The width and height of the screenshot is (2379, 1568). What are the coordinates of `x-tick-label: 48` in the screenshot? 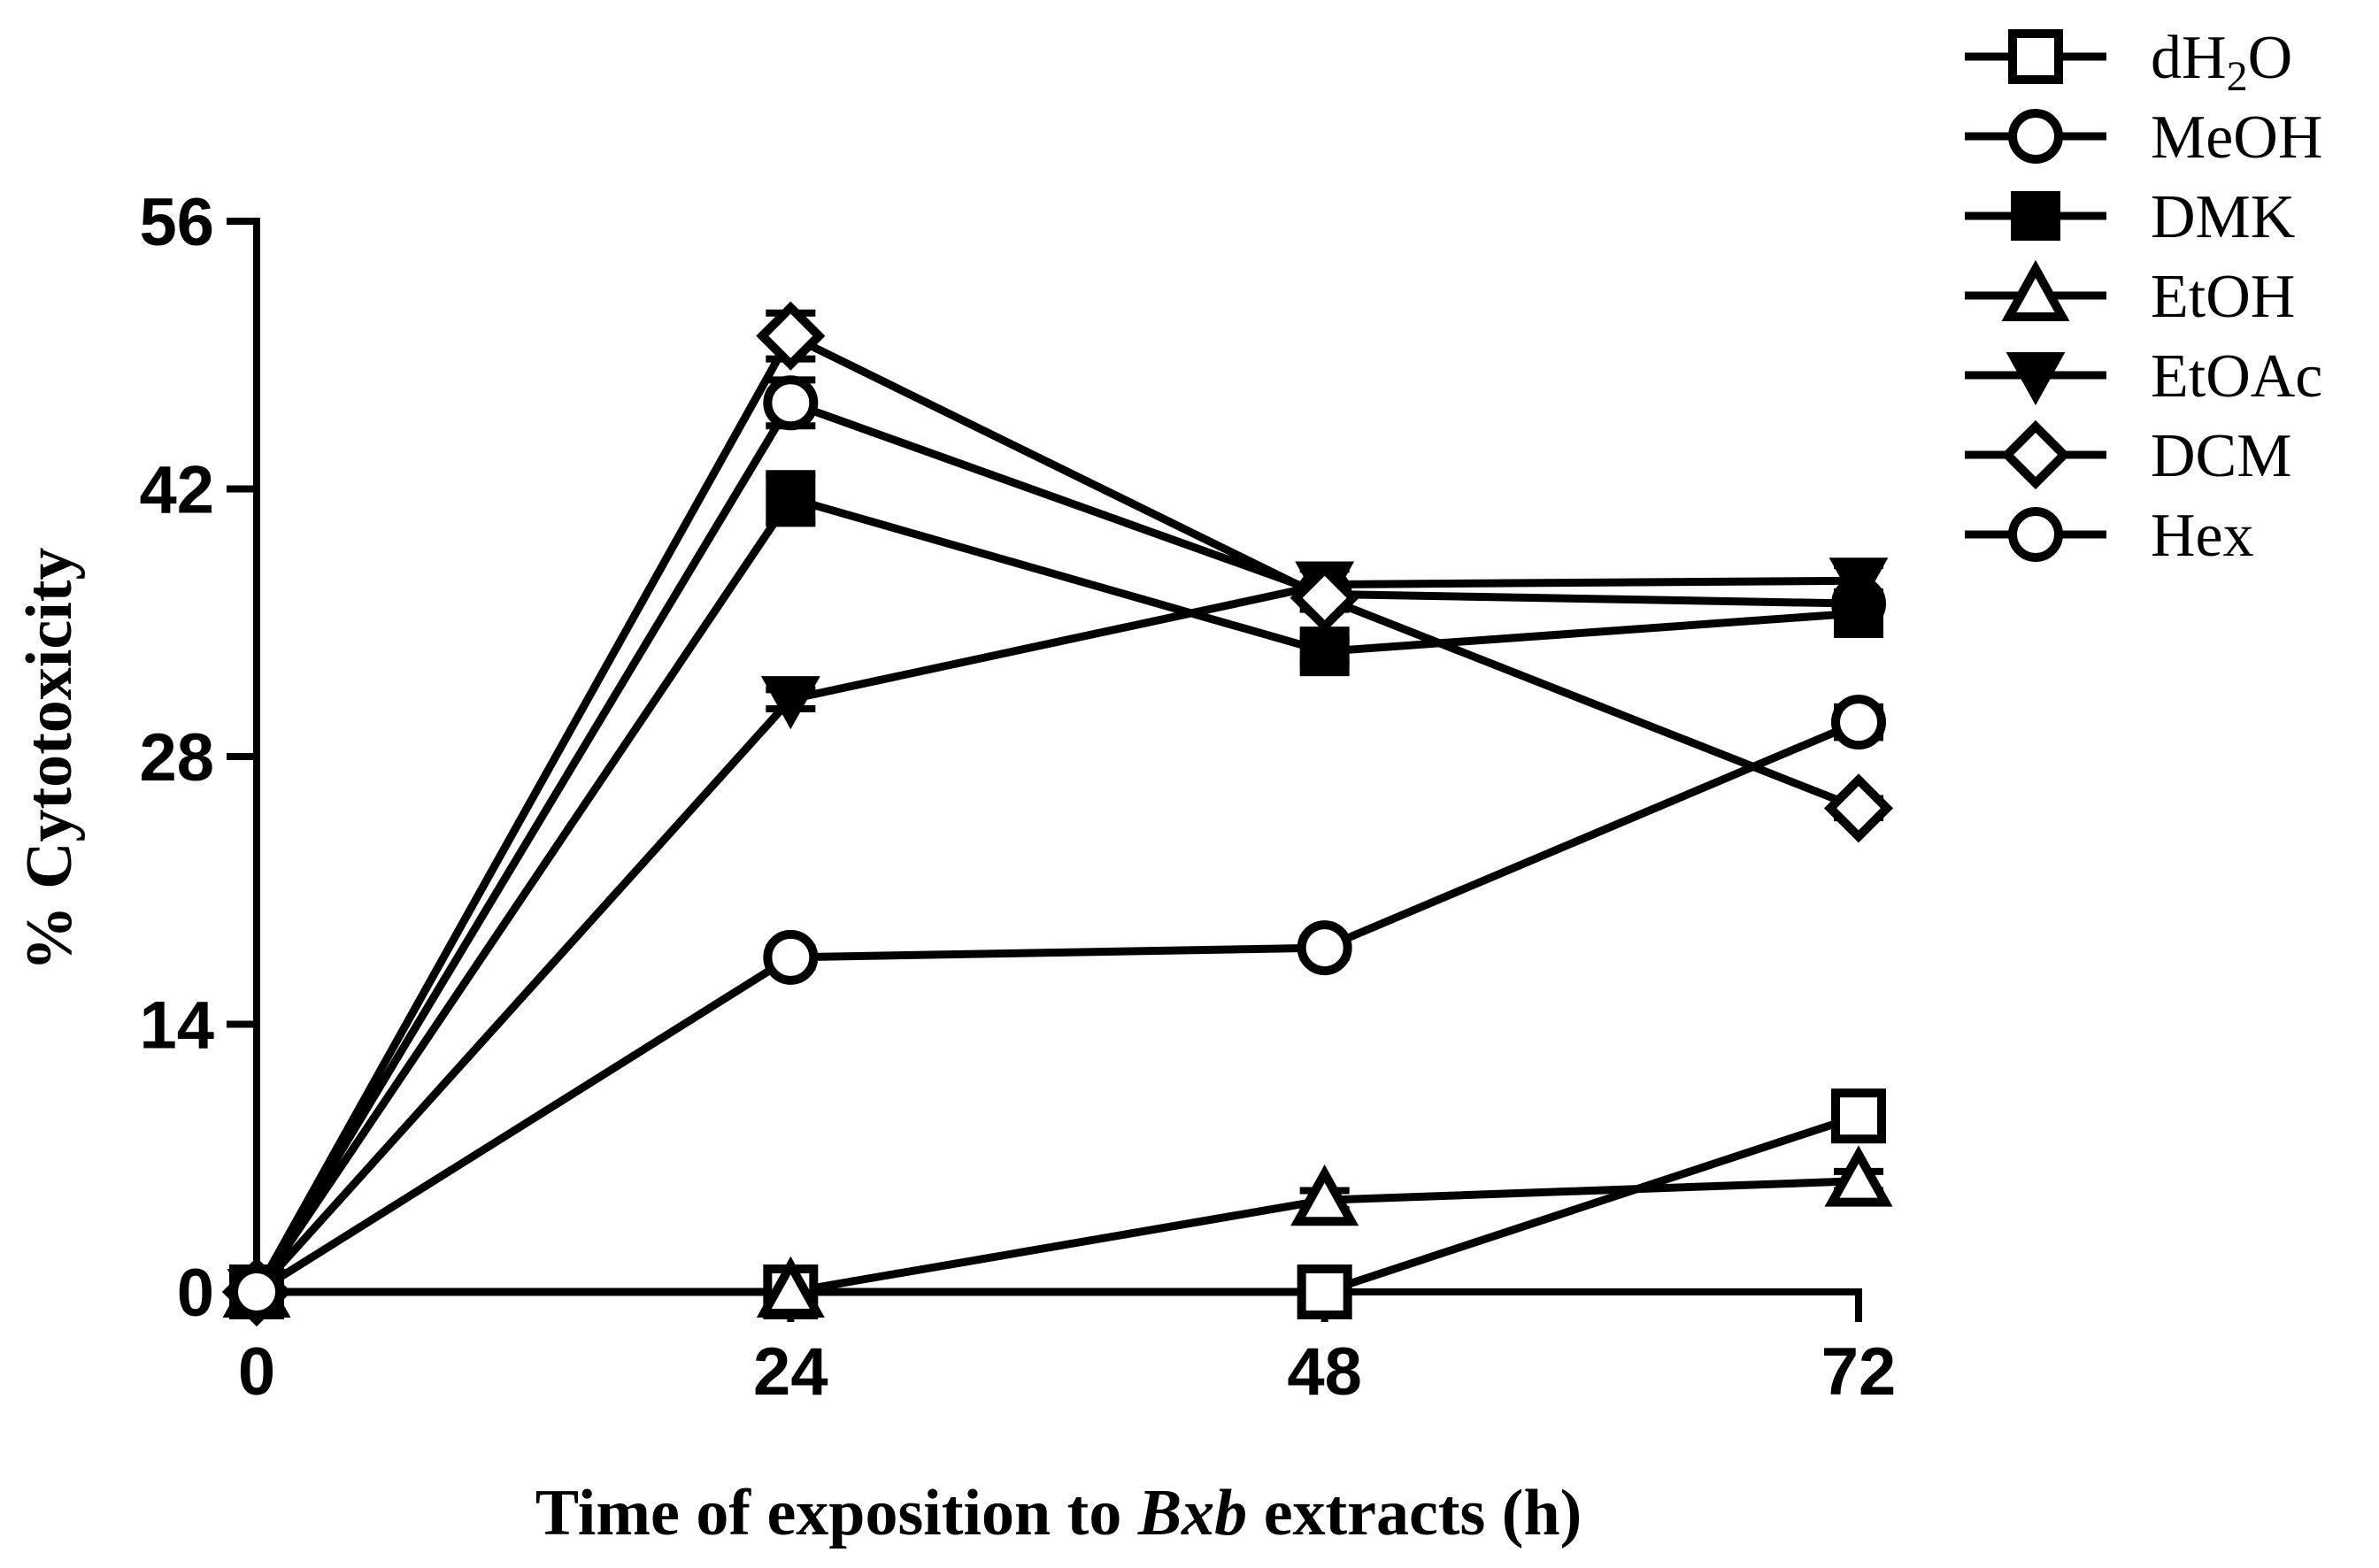 It's located at (1325, 1372).